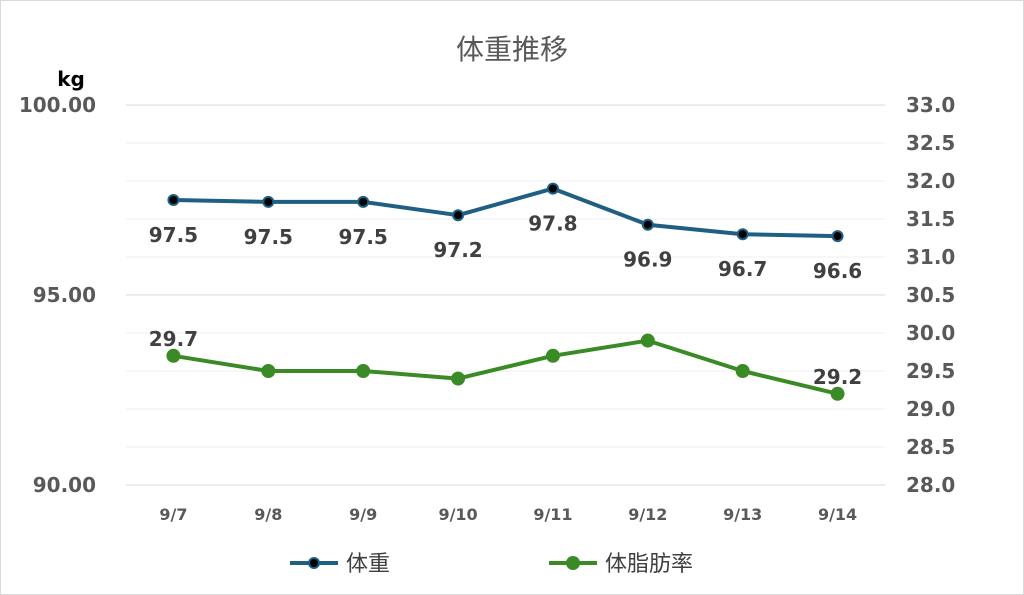 This screenshot has height=595, width=1024. What do you see at coordinates (457, 250) in the screenshot?
I see `data-label: 97.2` at bounding box center [457, 250].